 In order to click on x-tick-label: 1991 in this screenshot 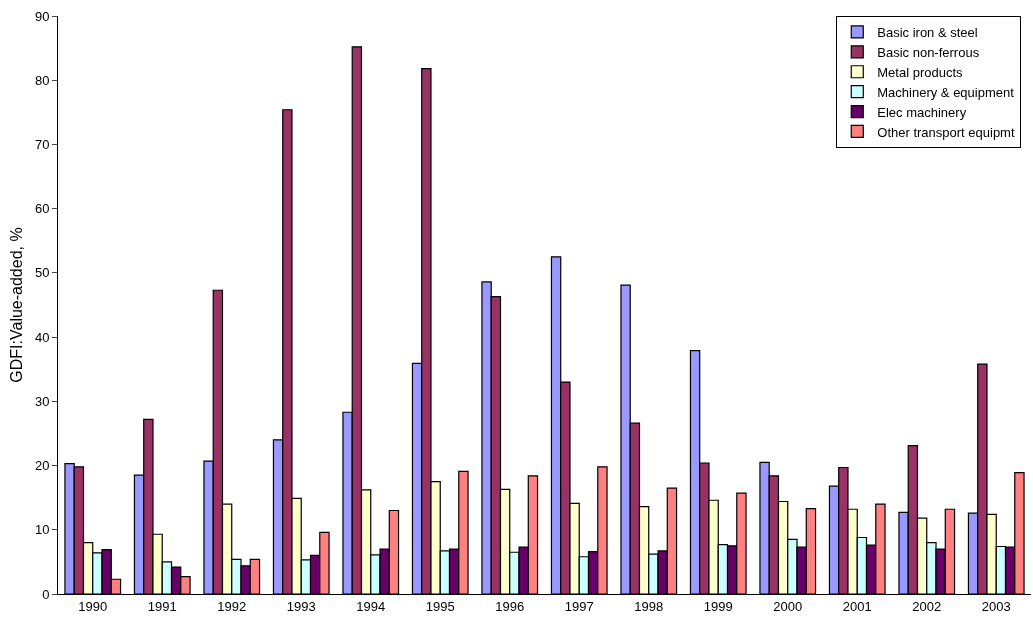, I will do `click(162, 606)`.